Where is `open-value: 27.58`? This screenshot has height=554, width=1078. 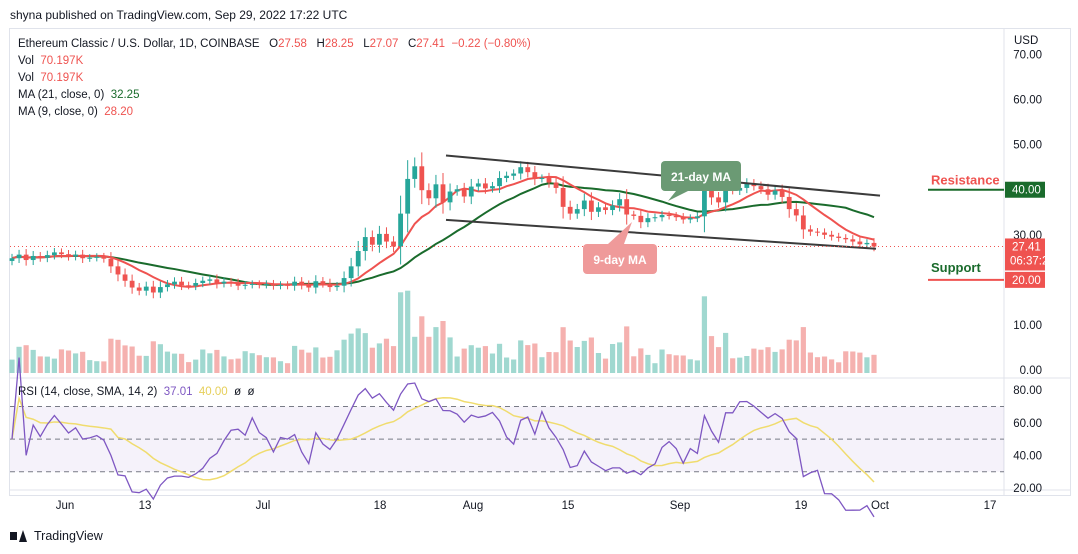
open-value: 27.58 is located at coordinates (292, 44).